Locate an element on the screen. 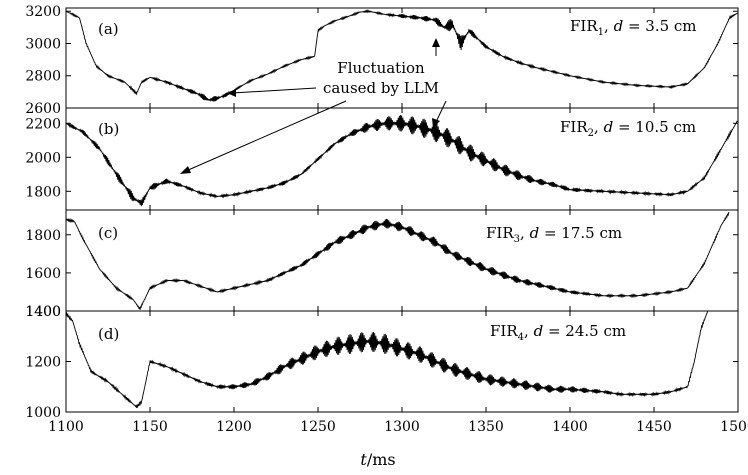 The width and height of the screenshot is (748, 475). panel-title-d: FIR4, d = 24.5 cm is located at coordinates (558, 332).